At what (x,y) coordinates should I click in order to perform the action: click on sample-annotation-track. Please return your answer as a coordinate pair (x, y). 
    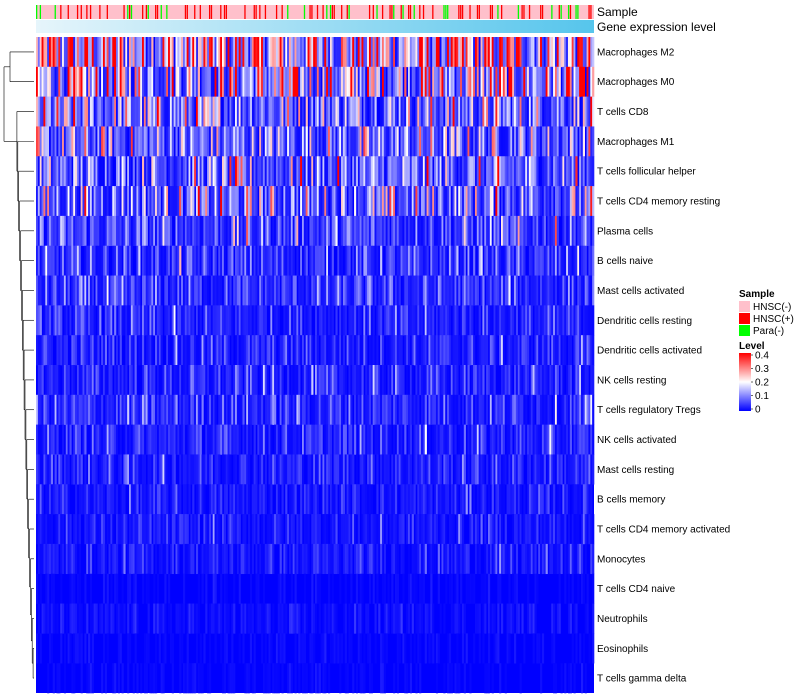
    Looking at the image, I should click on (315, 12).